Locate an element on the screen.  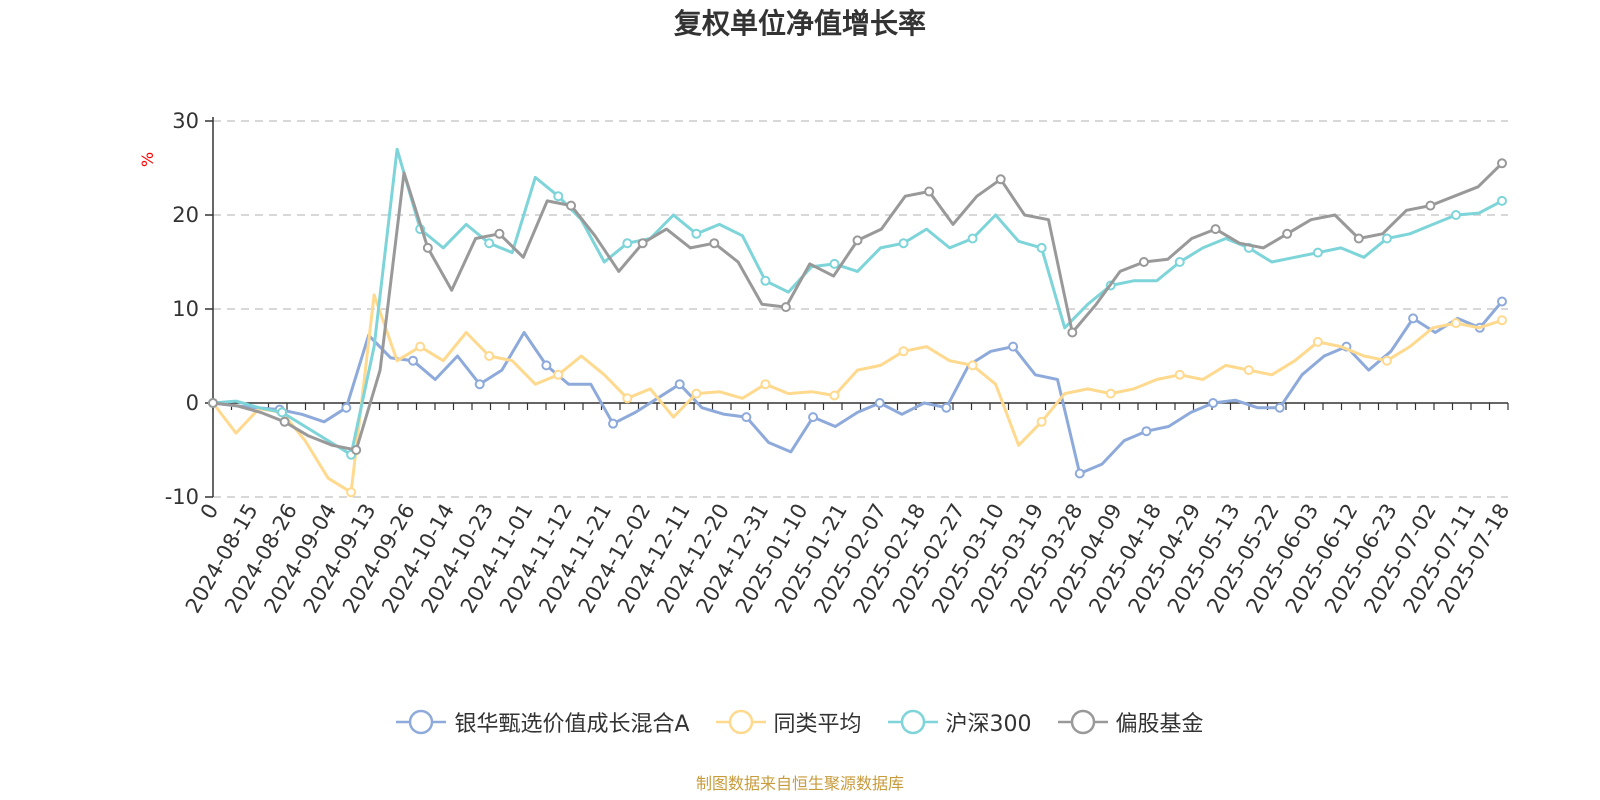
legend-item: 银华甄选价值成长混合A is located at coordinates (543, 722).